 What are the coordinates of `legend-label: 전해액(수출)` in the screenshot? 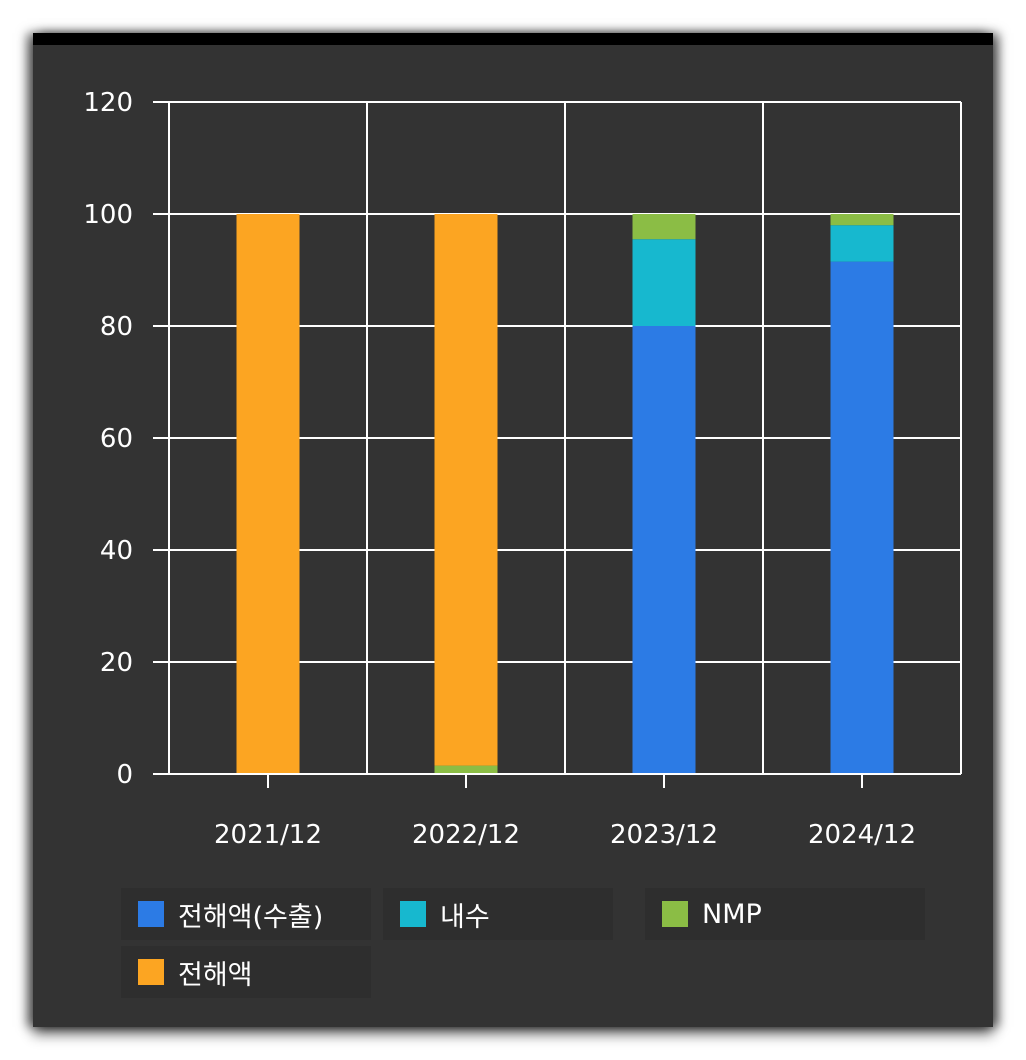 It's located at (251, 917).